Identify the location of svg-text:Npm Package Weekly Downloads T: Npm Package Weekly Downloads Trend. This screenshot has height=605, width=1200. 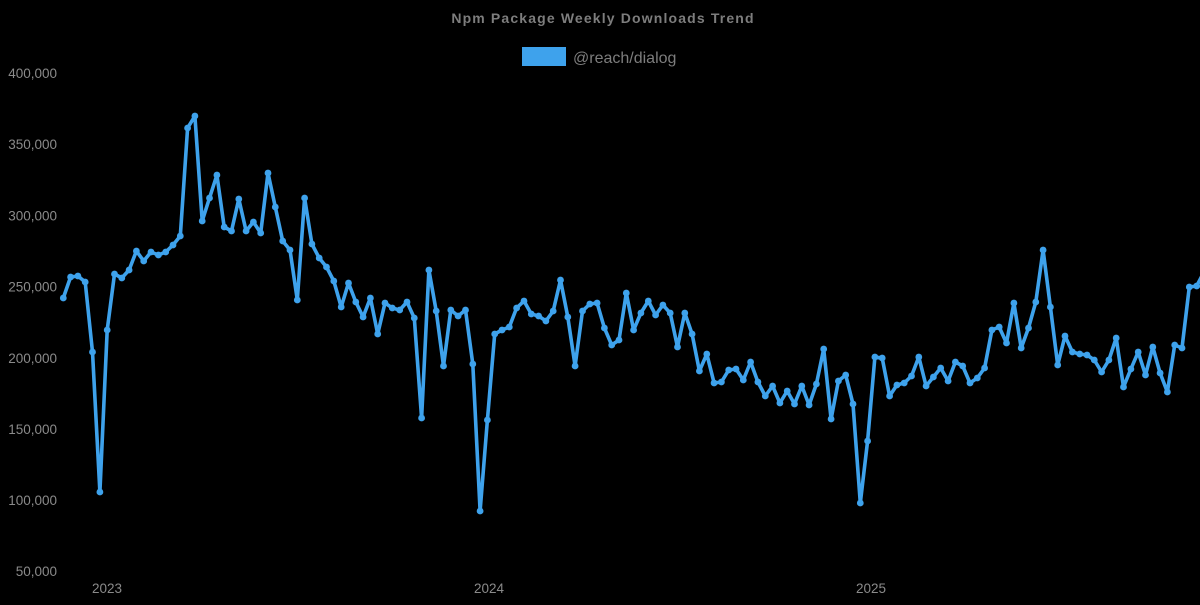
(602, 18).